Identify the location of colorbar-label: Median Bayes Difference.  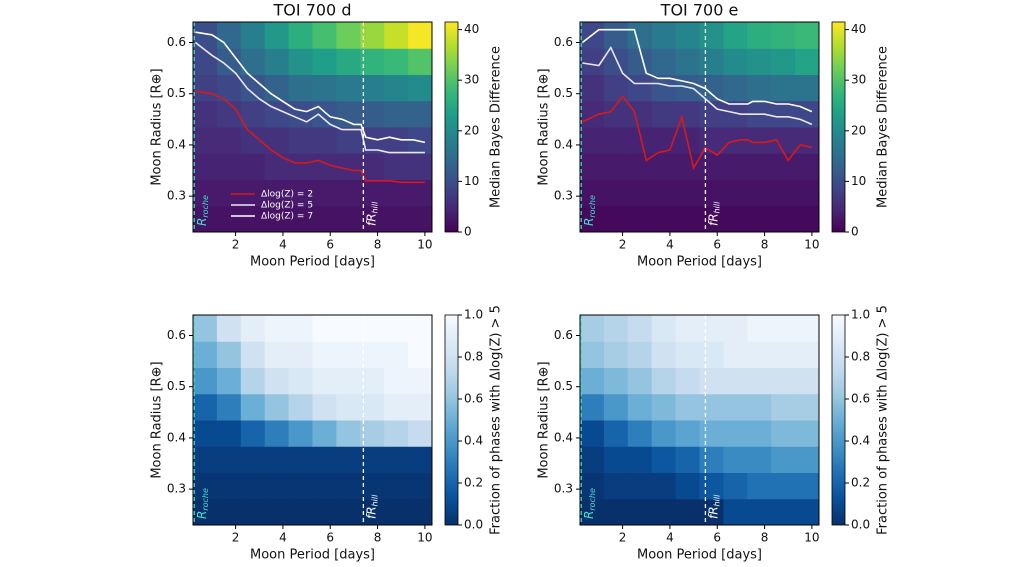
(496, 127).